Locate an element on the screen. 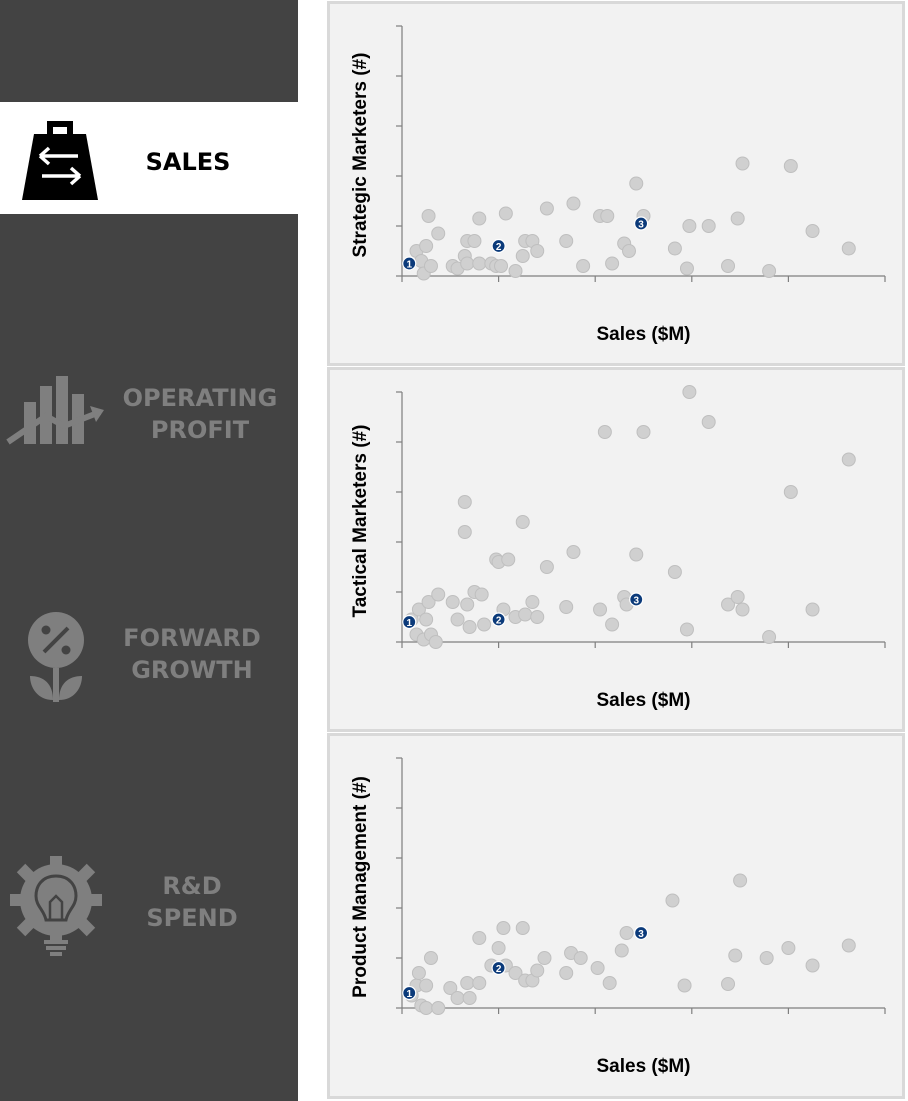 This screenshot has height=1101, width=908. sidebar-item-sales: SALES is located at coordinates (149, 158).